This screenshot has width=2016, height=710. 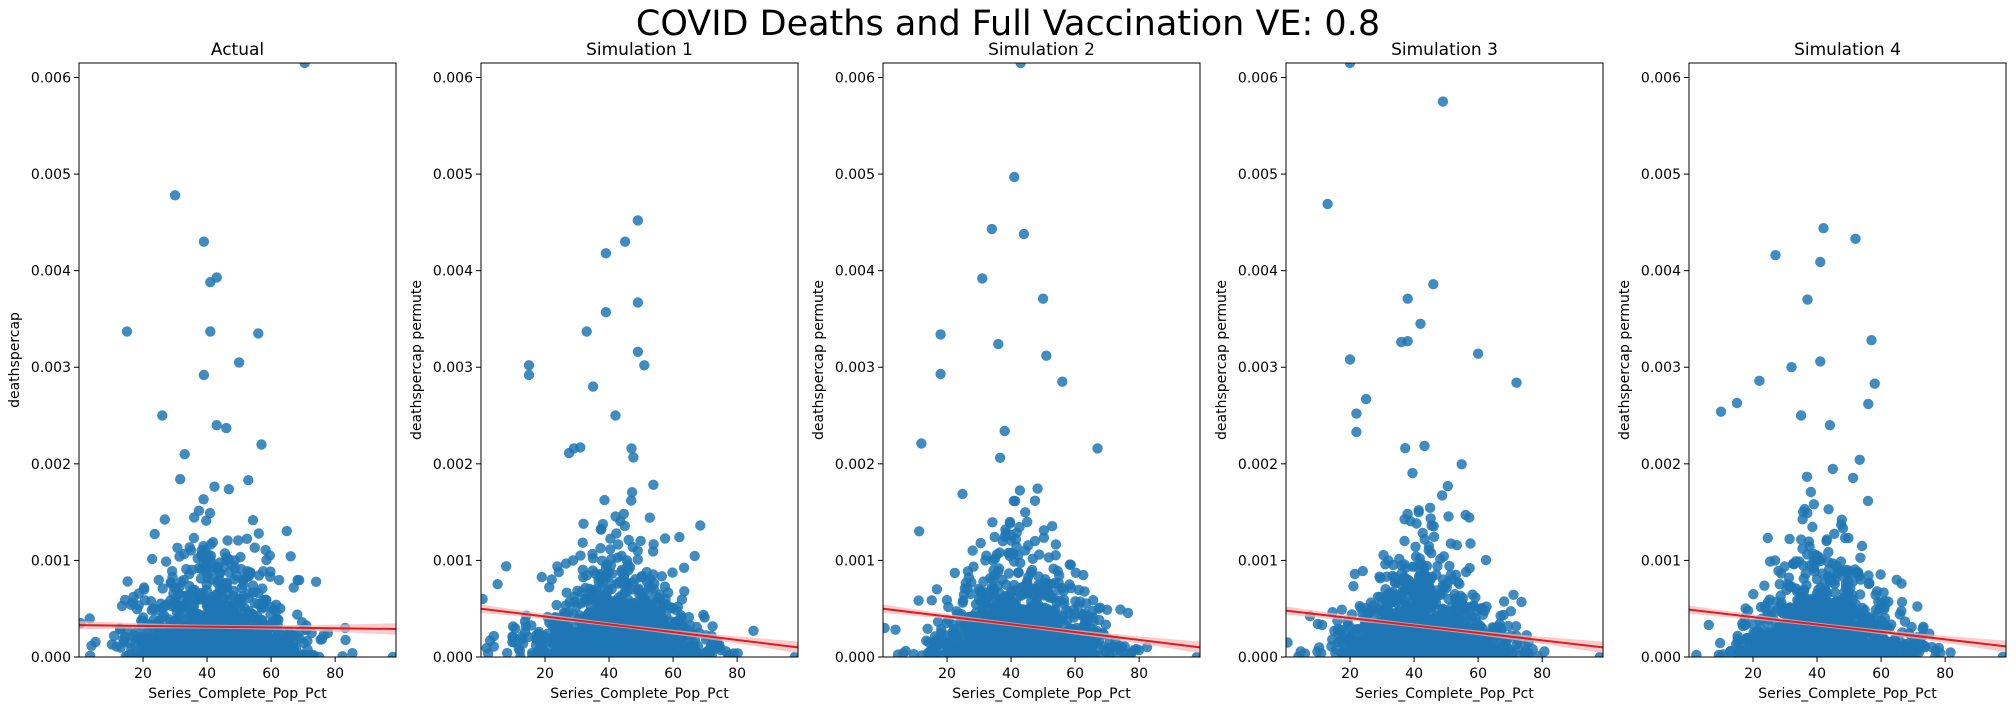 I want to click on y-tick-label: 0.003, so click(x=855, y=368).